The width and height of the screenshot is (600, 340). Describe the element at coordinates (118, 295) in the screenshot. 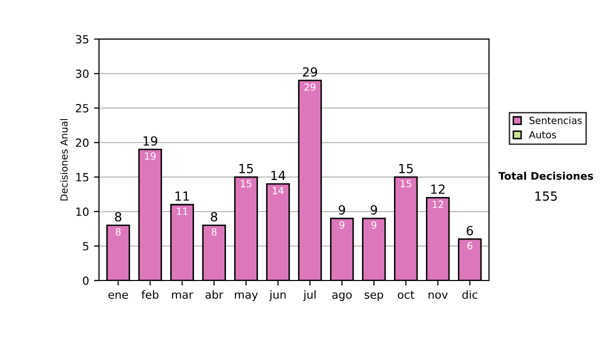

I see `x-tick-label: ene` at that location.